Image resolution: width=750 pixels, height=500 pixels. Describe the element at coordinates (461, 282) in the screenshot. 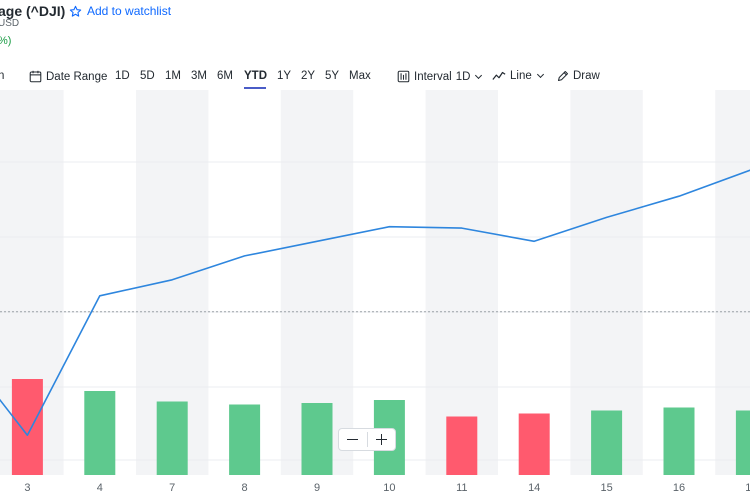

I see `chart-band` at that location.